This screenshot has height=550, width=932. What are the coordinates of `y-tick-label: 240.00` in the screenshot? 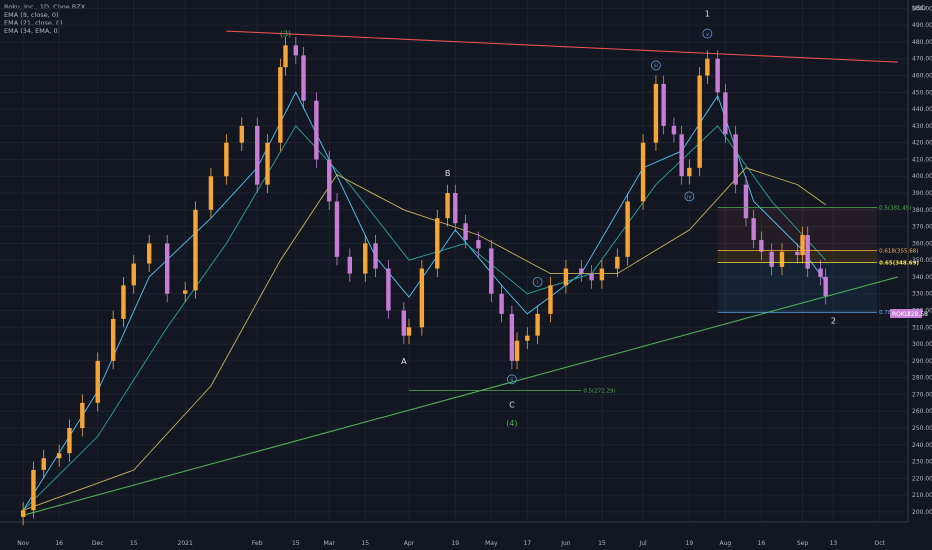 It's located at (922, 445).